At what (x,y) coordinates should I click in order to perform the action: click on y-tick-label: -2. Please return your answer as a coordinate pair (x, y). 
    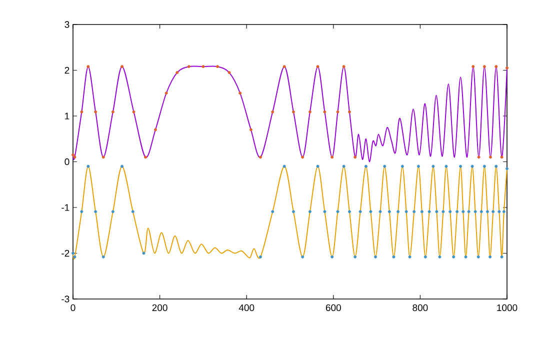
    Looking at the image, I should click on (66, 253).